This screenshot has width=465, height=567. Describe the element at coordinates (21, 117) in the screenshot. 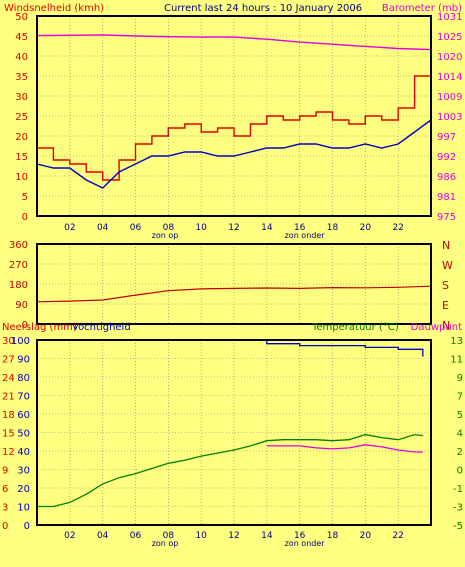

I see `wind-y-tick-label: 25` at that location.